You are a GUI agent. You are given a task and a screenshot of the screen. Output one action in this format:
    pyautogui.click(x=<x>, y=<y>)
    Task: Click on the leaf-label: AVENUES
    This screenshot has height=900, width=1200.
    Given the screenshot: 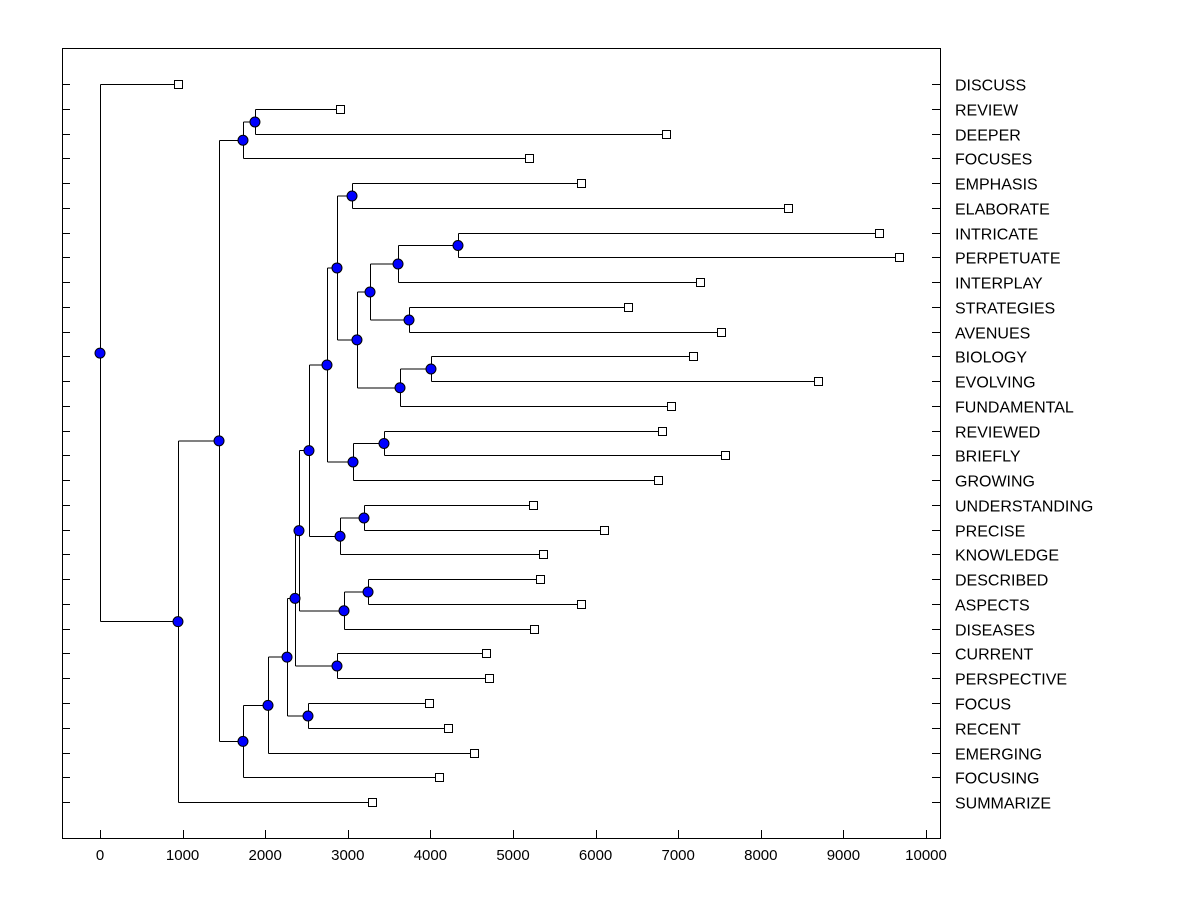 What is the action you would take?
    pyautogui.click(x=992, y=334)
    